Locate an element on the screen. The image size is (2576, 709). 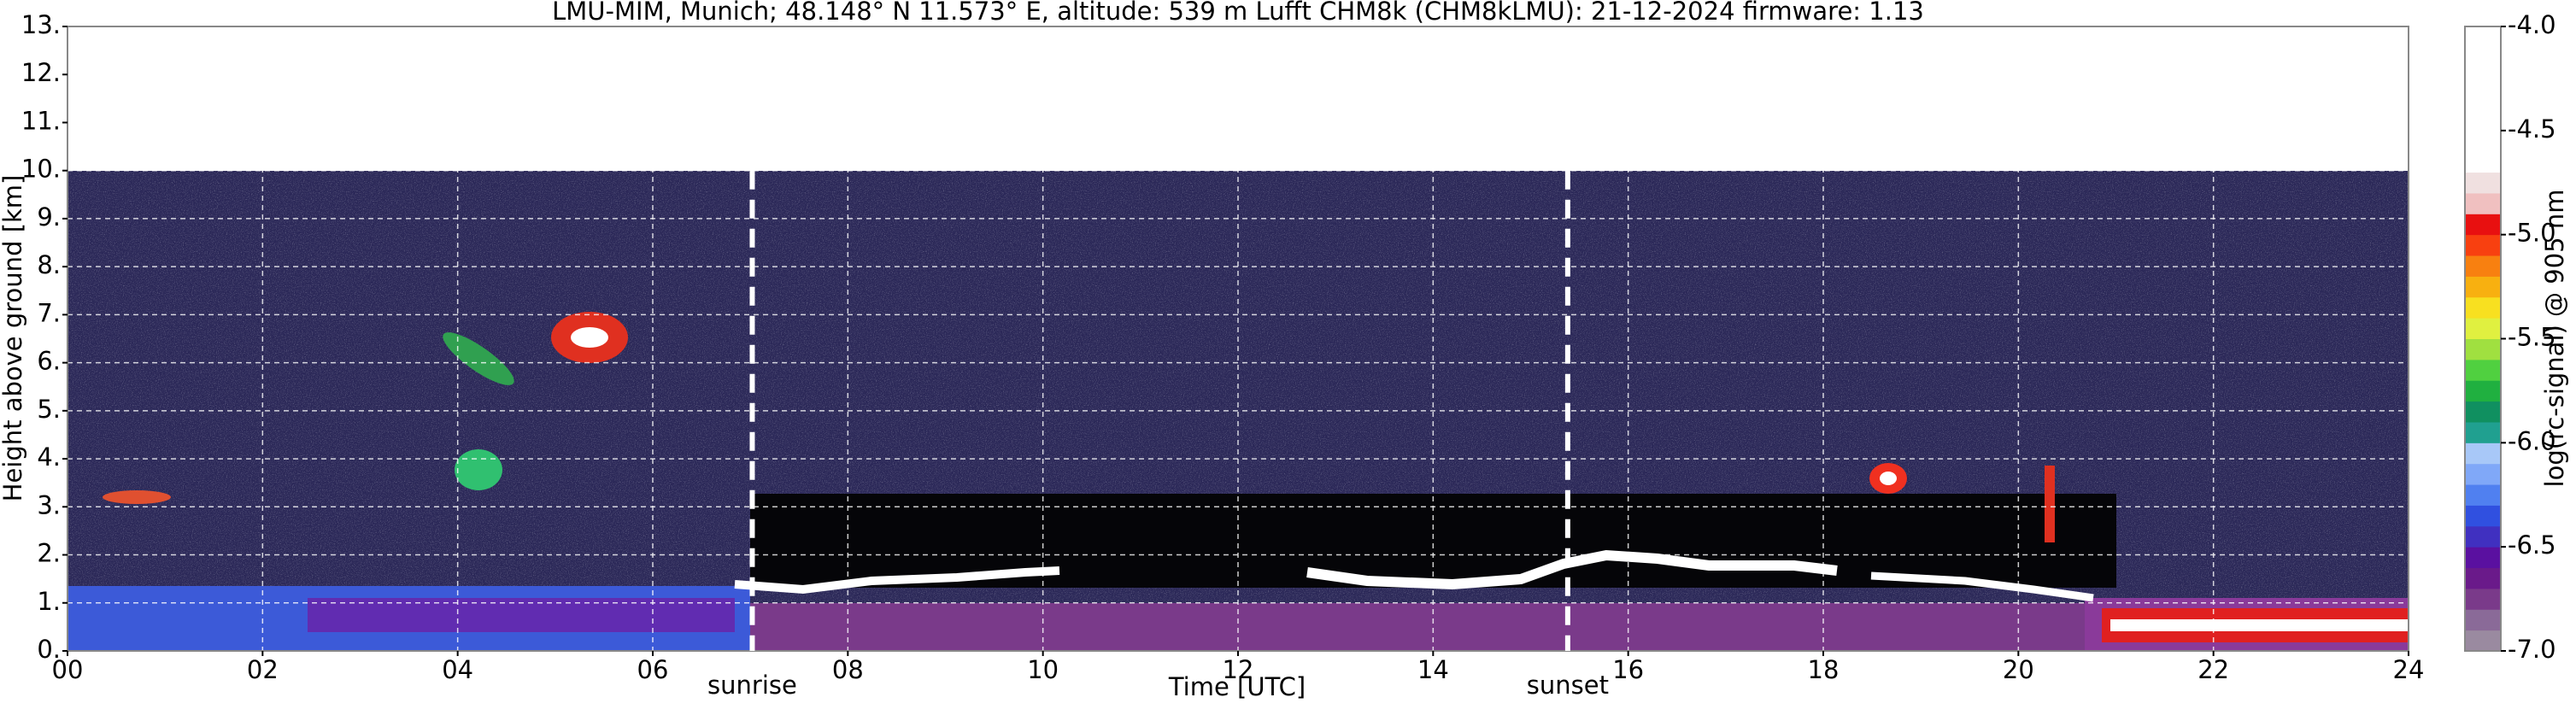
y-tick-label: 12. is located at coordinates (41, 72).